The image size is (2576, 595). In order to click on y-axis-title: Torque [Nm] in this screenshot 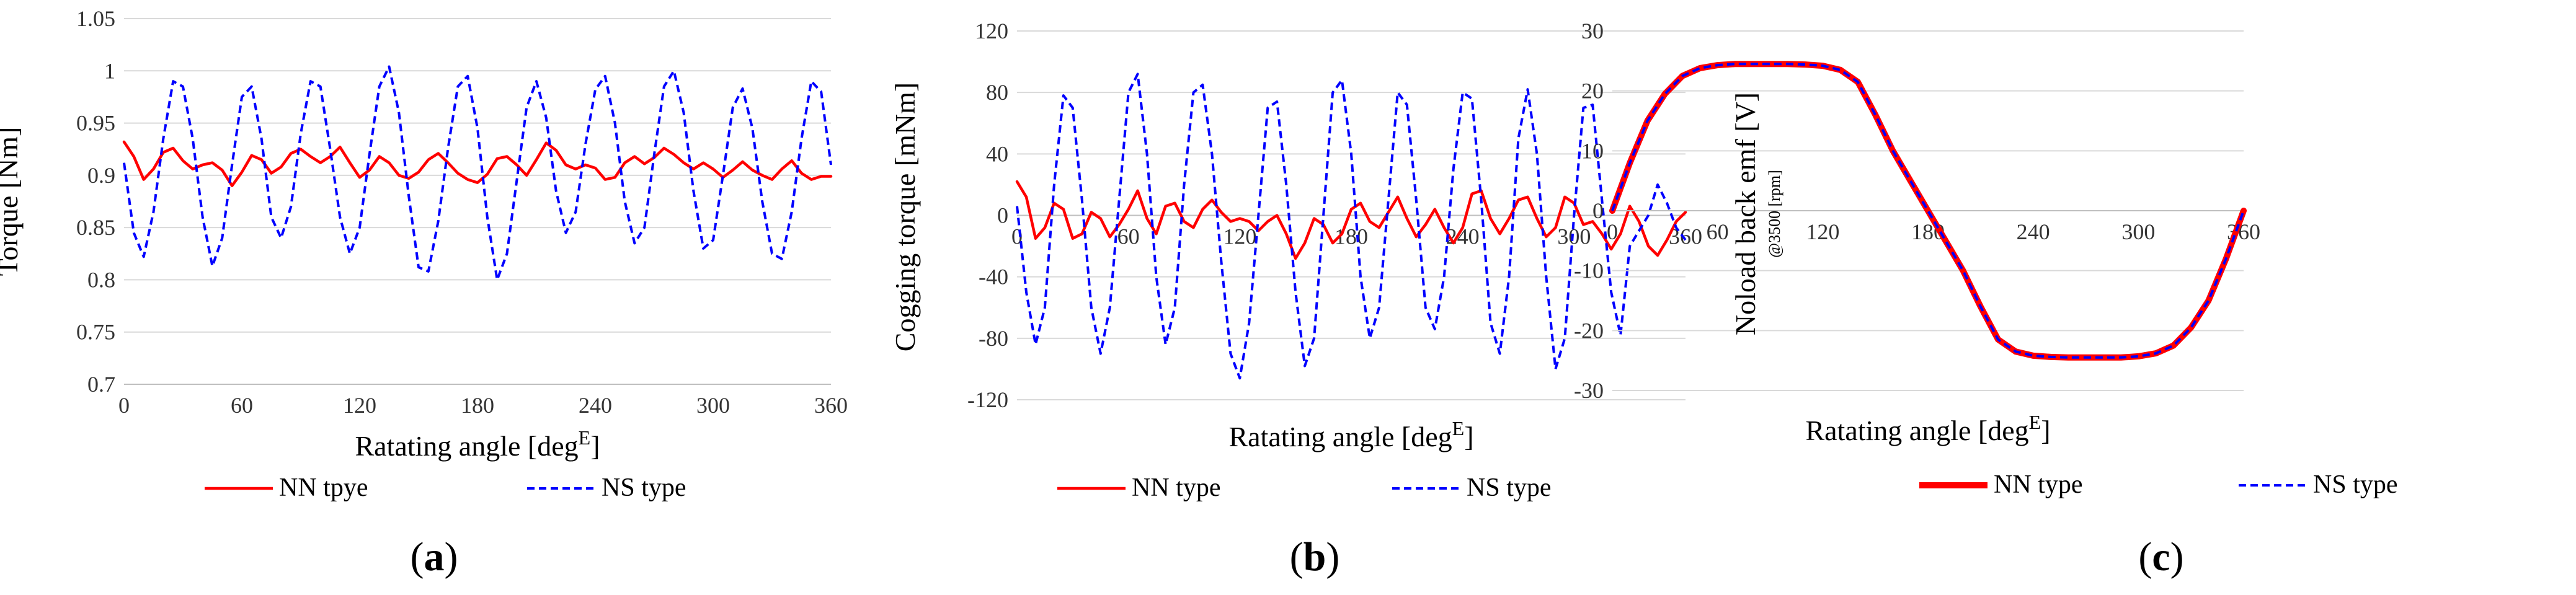, I will do `click(12, 201)`.